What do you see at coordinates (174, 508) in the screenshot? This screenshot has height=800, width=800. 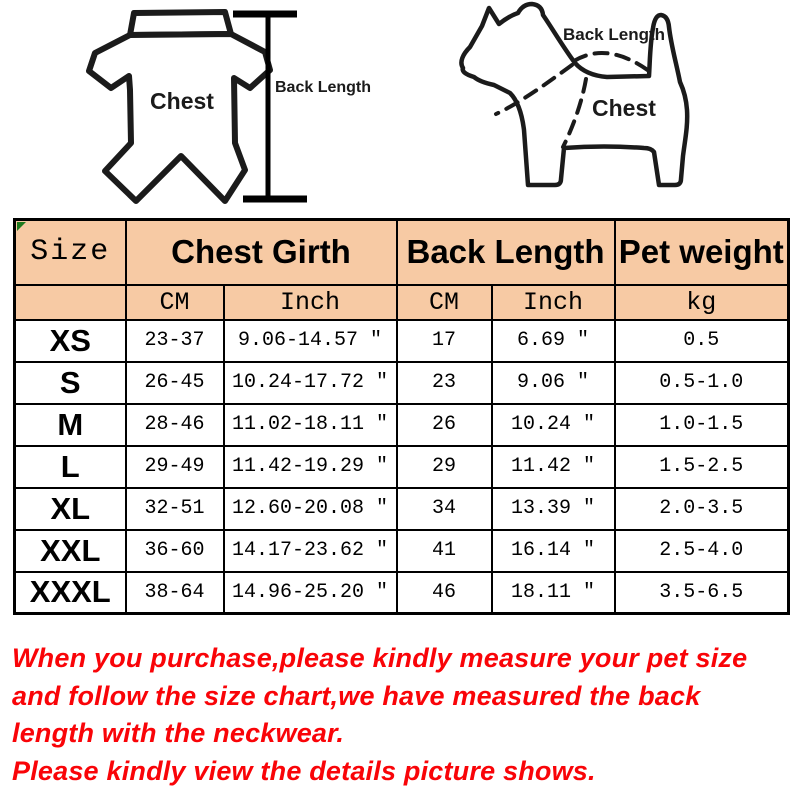 I see `chest-cm-value: 32-51` at bounding box center [174, 508].